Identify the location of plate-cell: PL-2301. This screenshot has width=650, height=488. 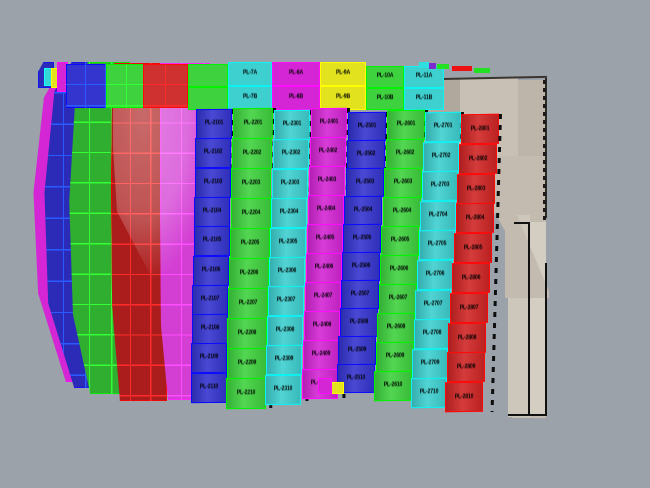
(292, 125).